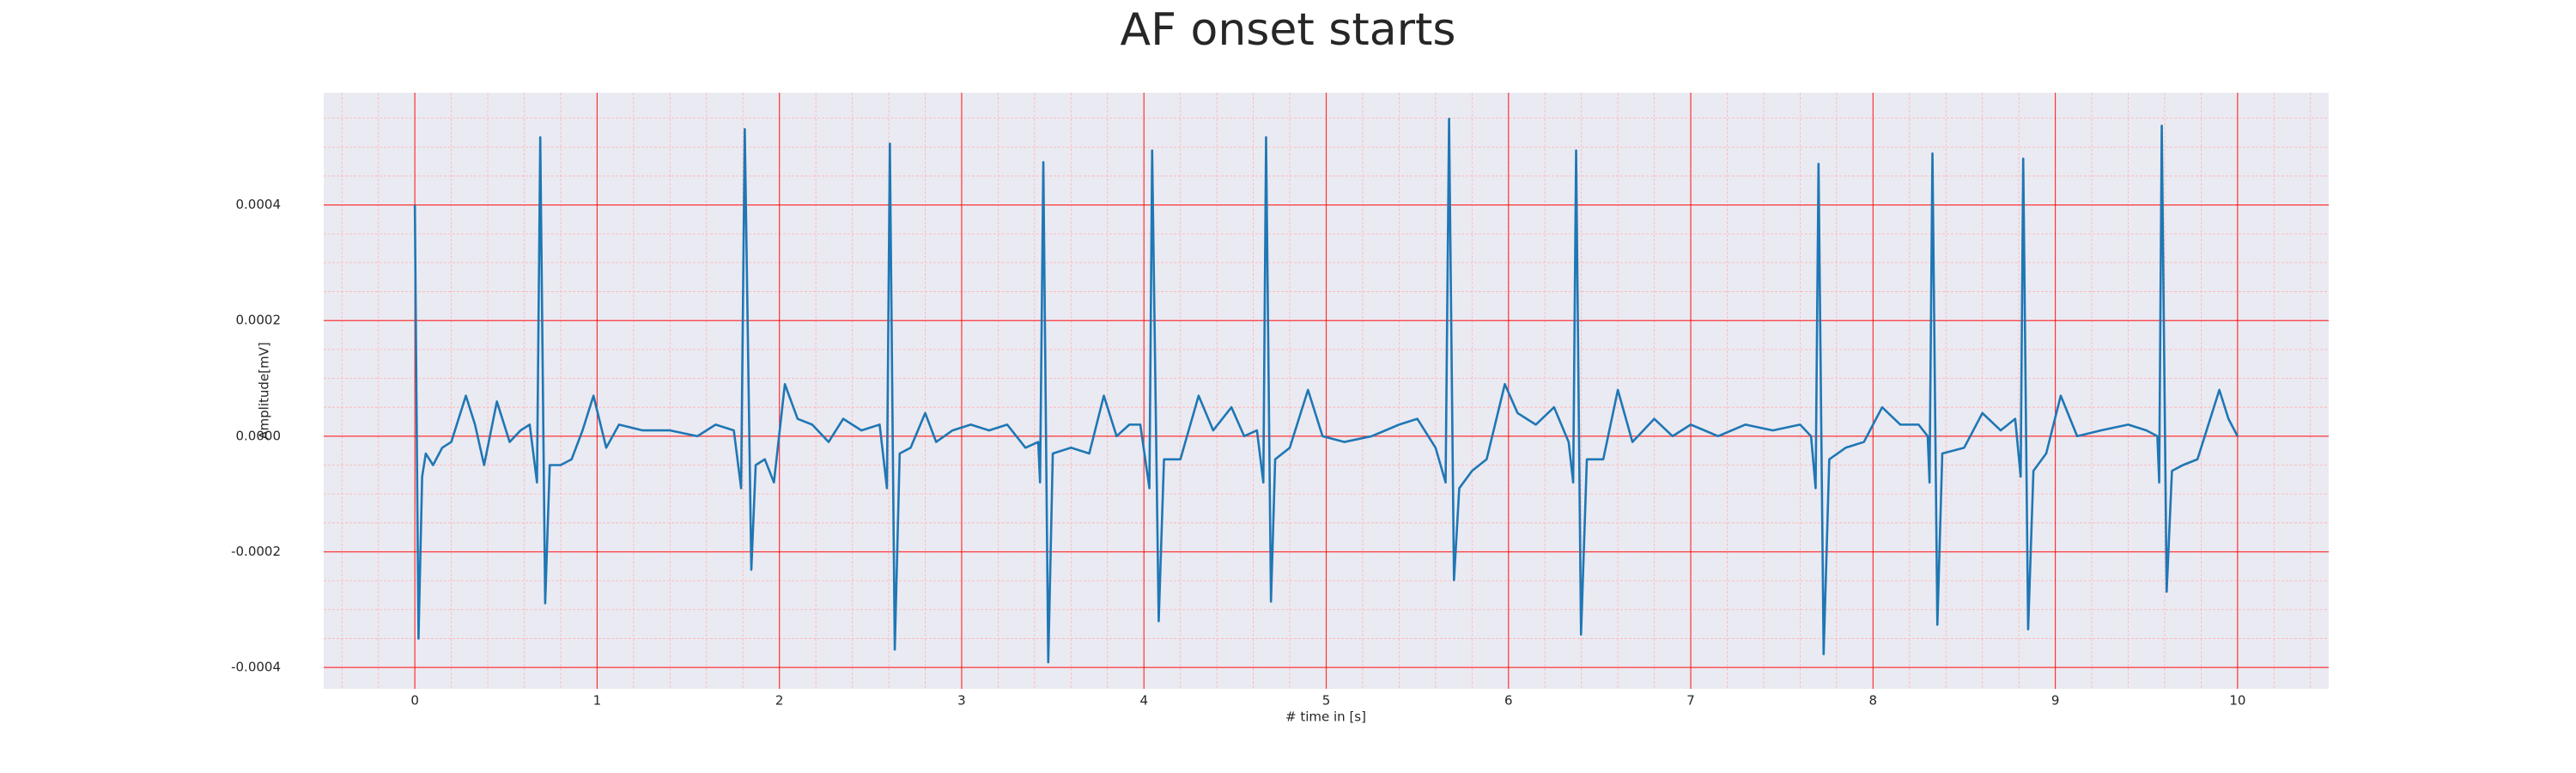  Describe the element at coordinates (1508, 701) in the screenshot. I see `x-tick-label: 6` at that location.